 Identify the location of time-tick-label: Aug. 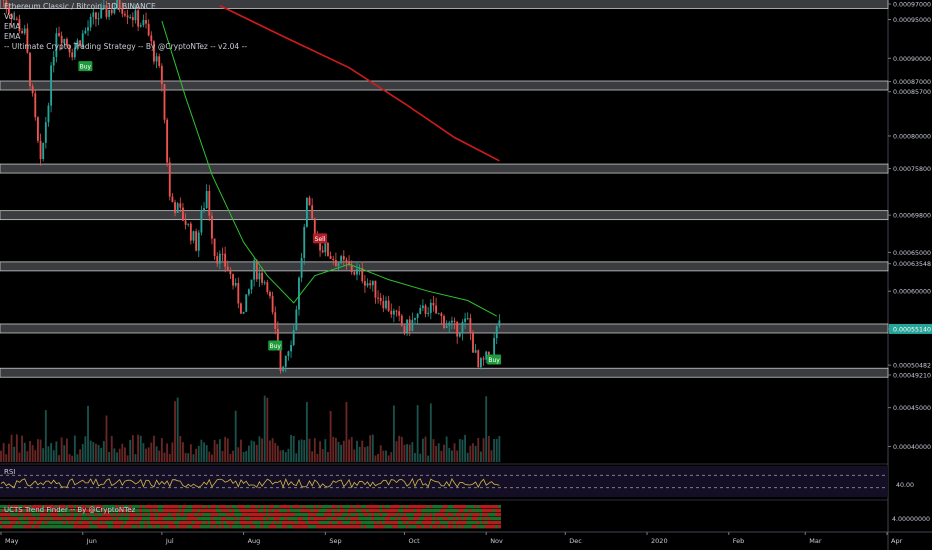
(254, 541).